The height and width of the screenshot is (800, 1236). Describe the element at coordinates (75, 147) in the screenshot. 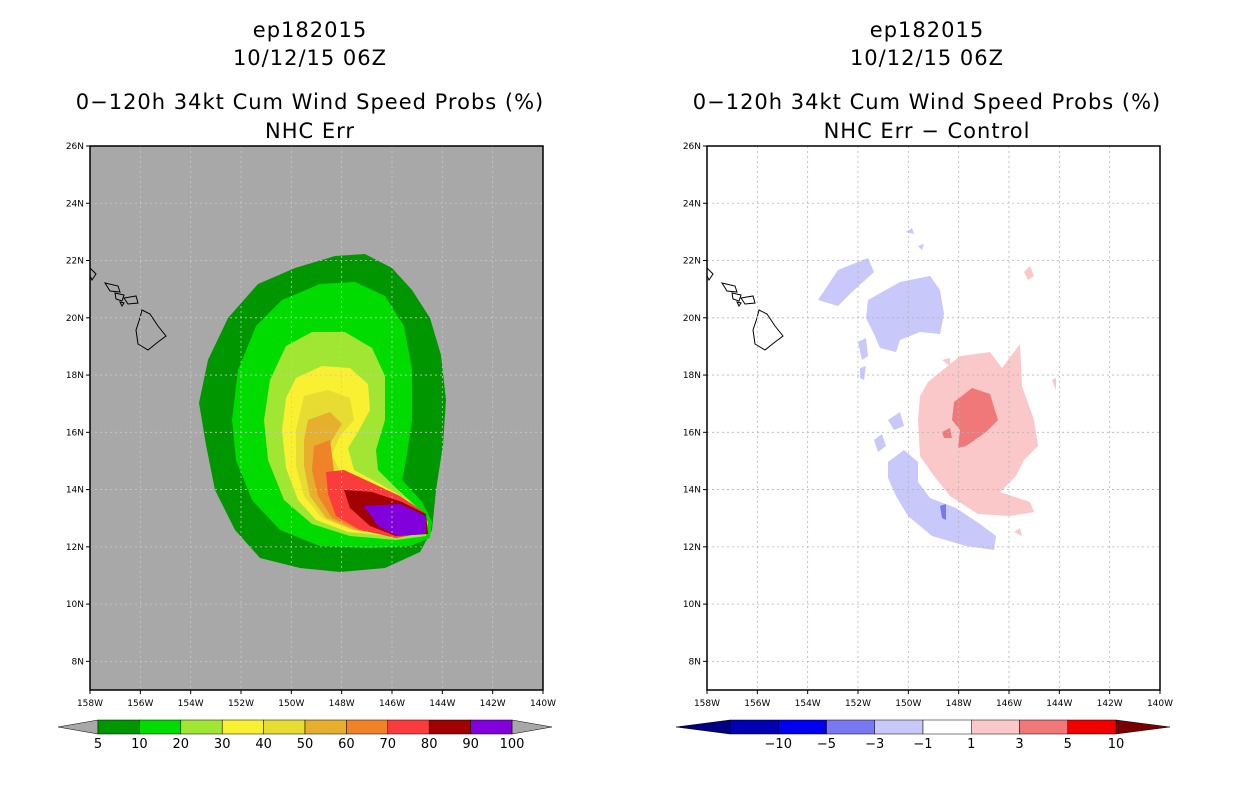

I see `lat-tick-label: 26N` at that location.